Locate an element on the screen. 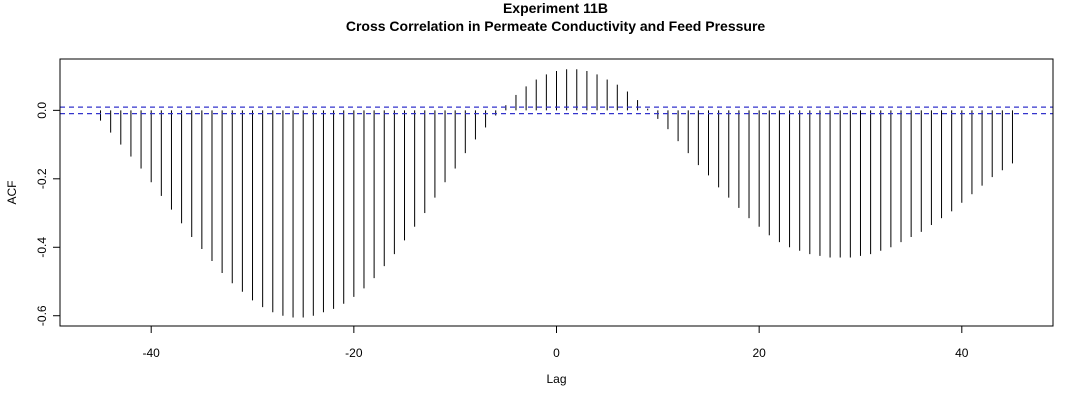  y-tick-label: -0.2 is located at coordinates (42, 178).